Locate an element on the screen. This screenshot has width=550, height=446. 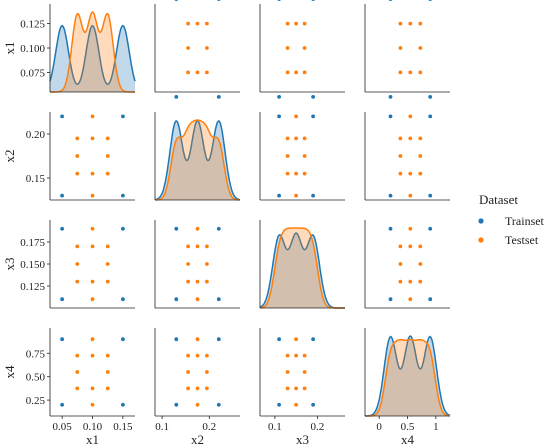
kde-fill-testset-x4 is located at coordinates (407, 377).